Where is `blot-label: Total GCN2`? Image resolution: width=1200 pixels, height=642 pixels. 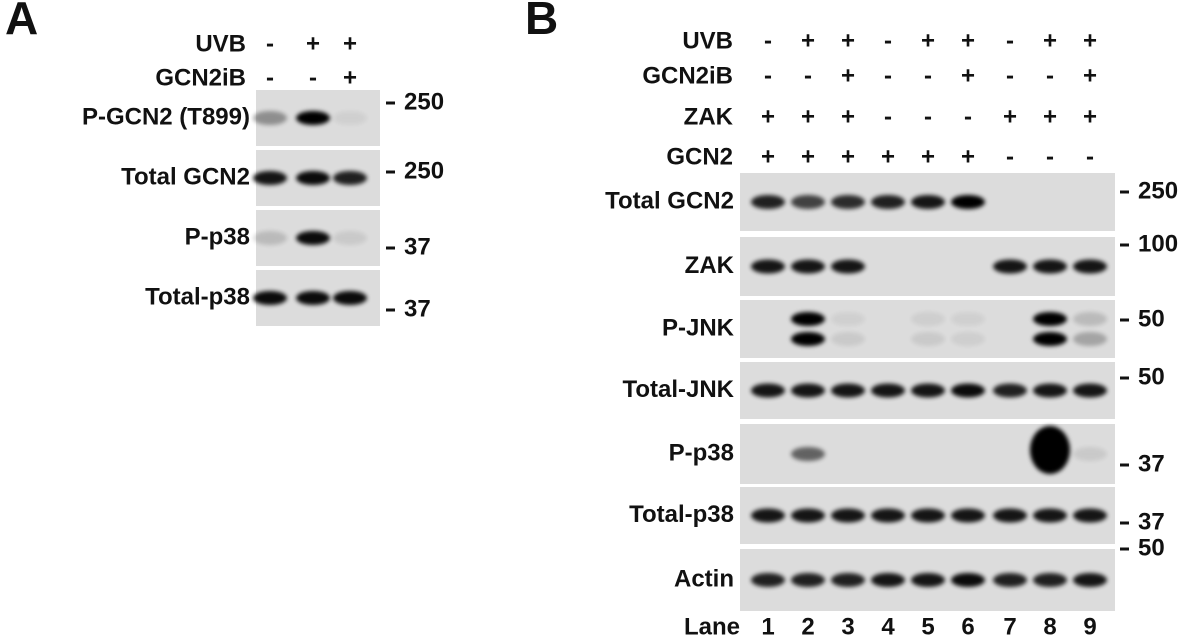
blot-label: Total GCN2 is located at coordinates (669, 200).